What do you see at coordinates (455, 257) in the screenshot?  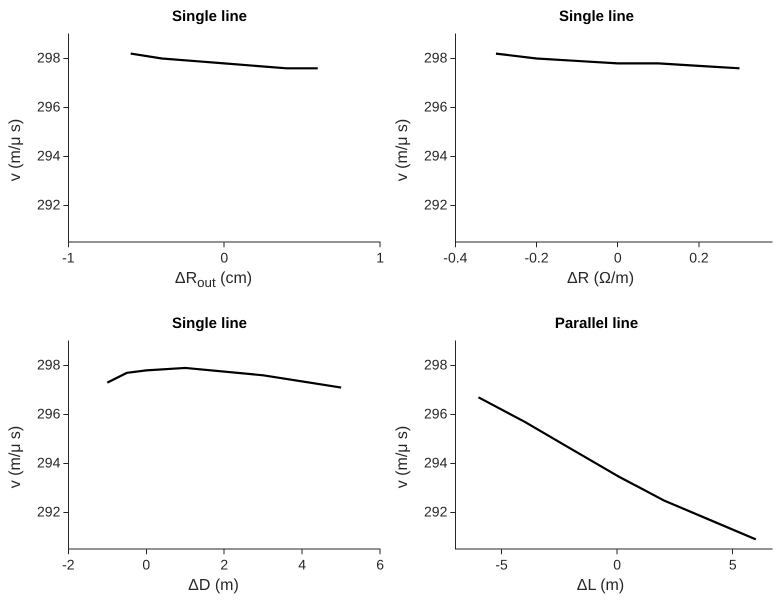 I see `x-tick-label: -0.4` at bounding box center [455, 257].